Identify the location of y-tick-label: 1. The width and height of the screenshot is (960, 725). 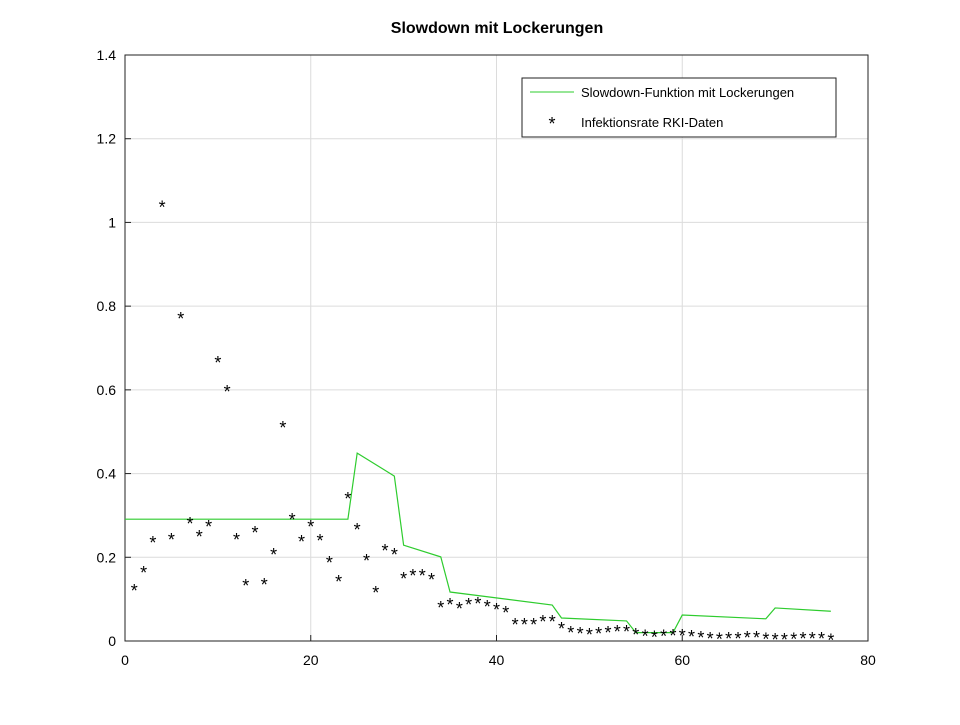
(112, 222).